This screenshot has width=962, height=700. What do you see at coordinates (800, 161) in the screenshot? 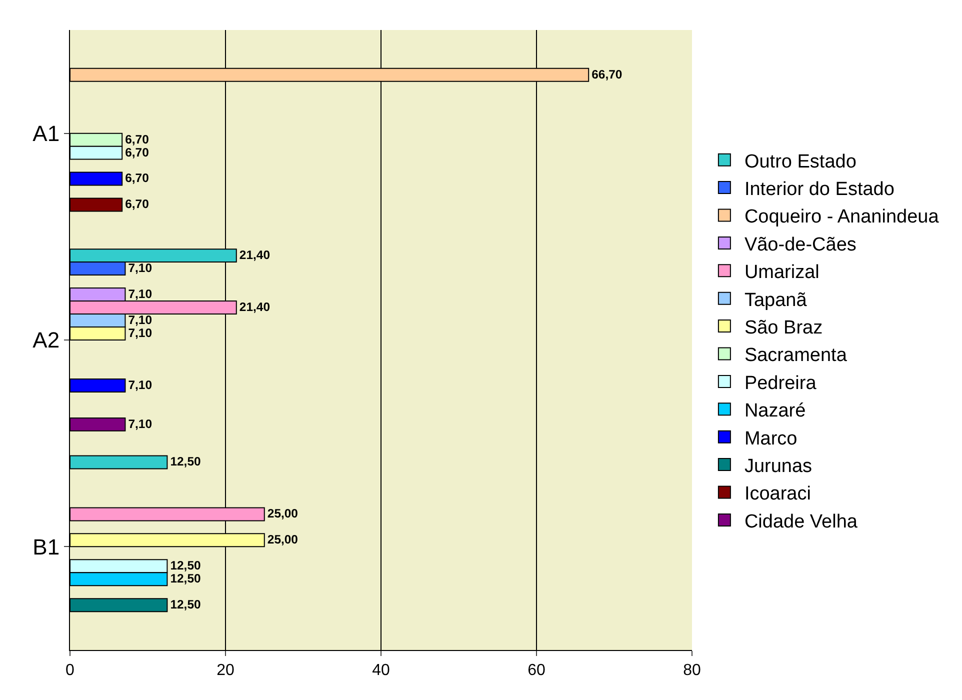
I see `legend-label: Outro Estado` at bounding box center [800, 161].